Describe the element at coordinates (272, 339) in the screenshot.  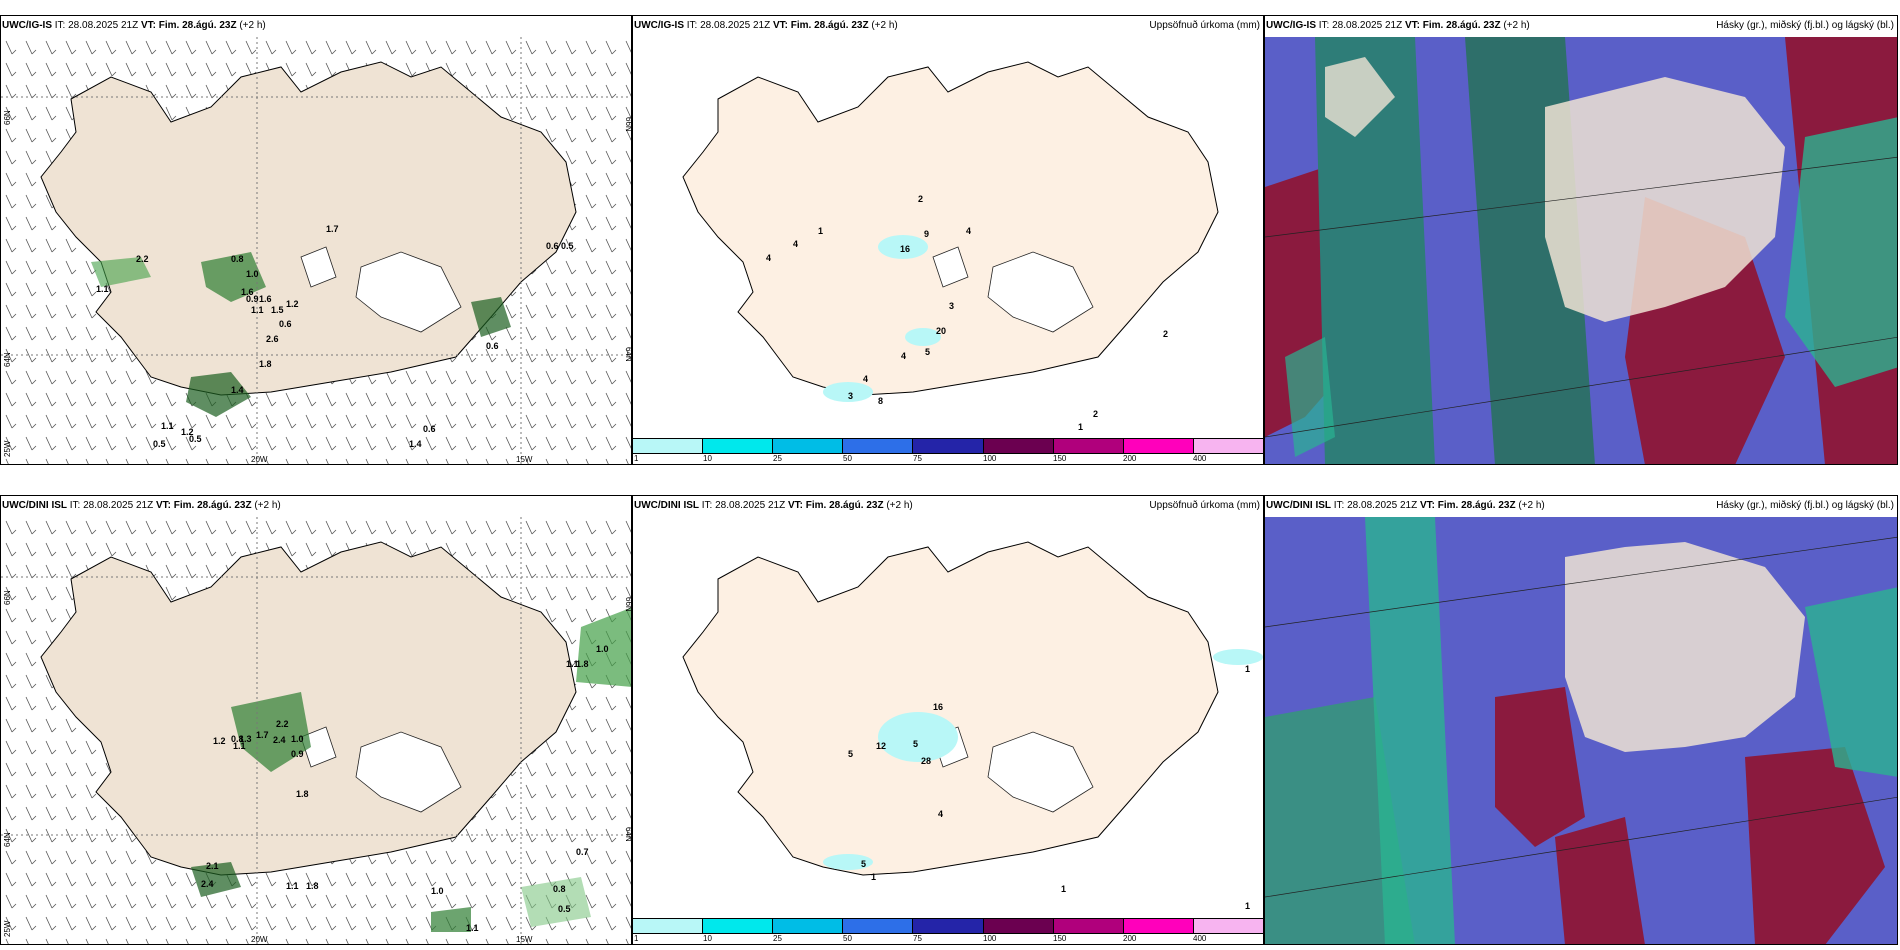
I see `wind-label: 2.6` at that location.